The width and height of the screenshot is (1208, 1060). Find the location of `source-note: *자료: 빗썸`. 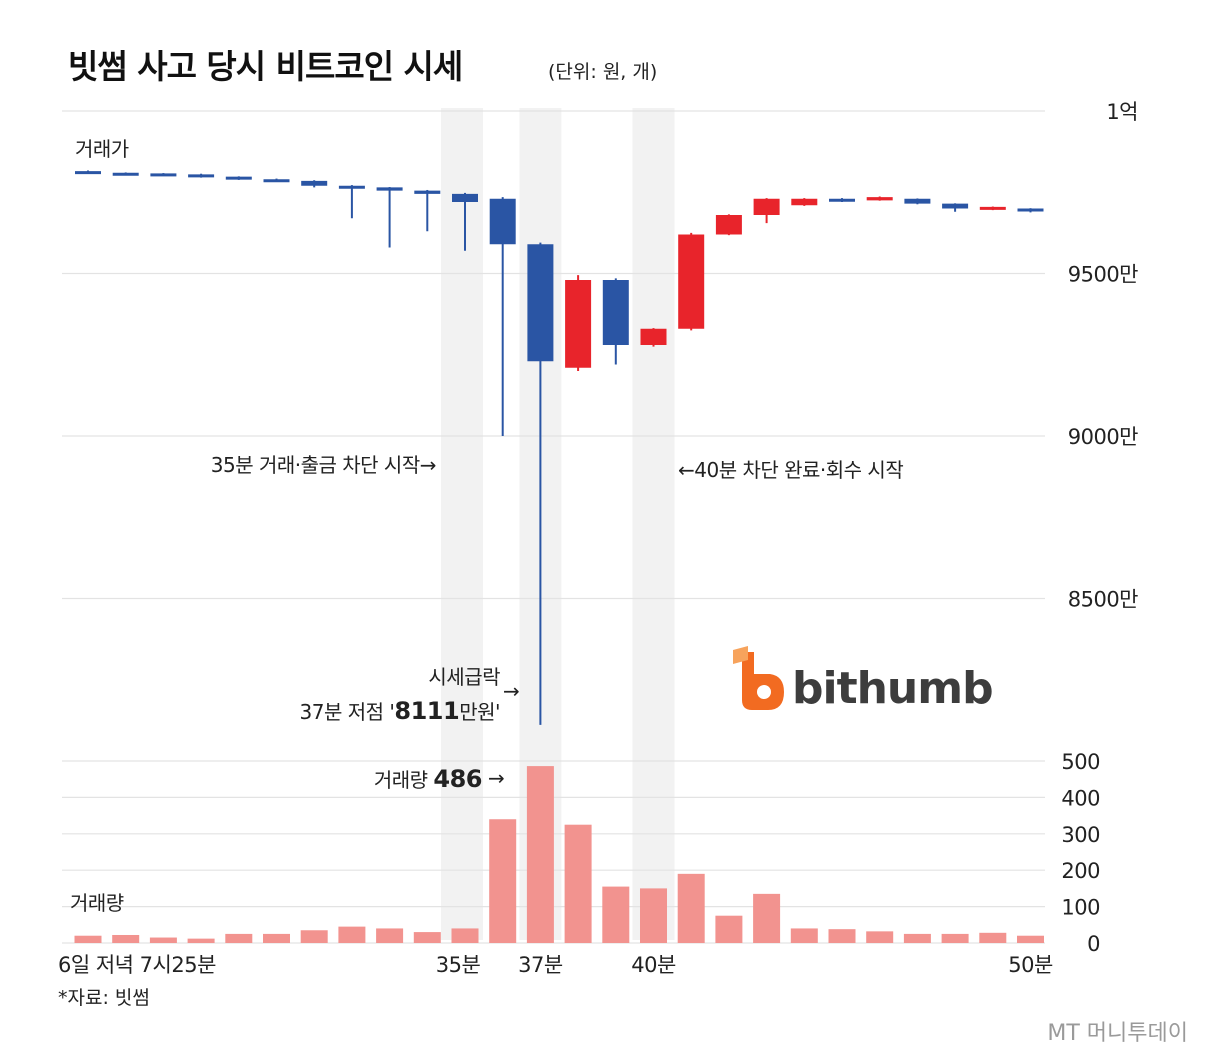

source-note: *자료: 빗썸 is located at coordinates (104, 998).